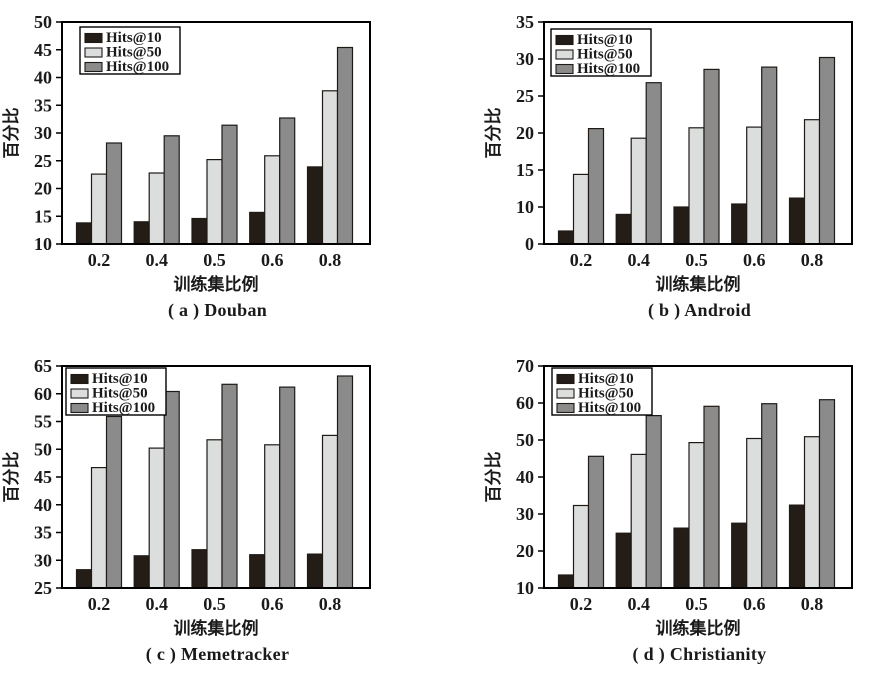 Image resolution: width=871 pixels, height=688 pixels. I want to click on y-tick-label: 15, so click(525, 170).